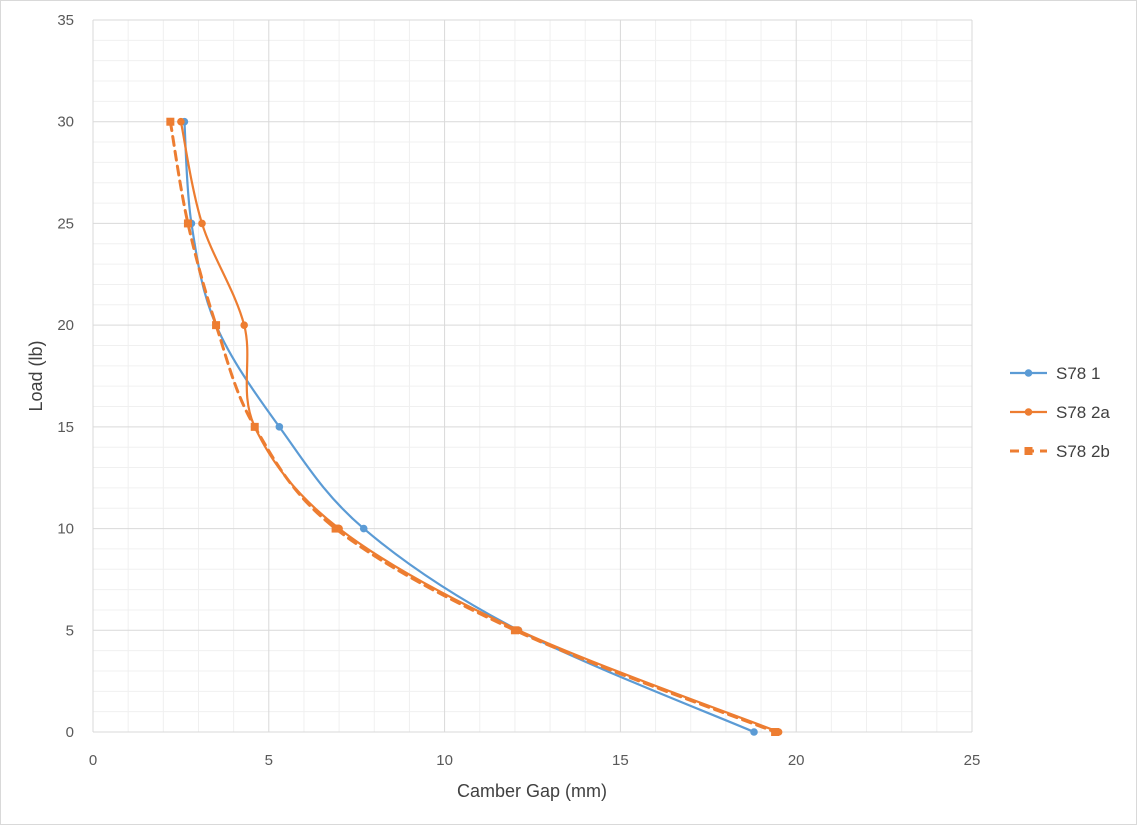 The height and width of the screenshot is (825, 1137). I want to click on legend-item-s78-2b: S78 2b, so click(1060, 451).